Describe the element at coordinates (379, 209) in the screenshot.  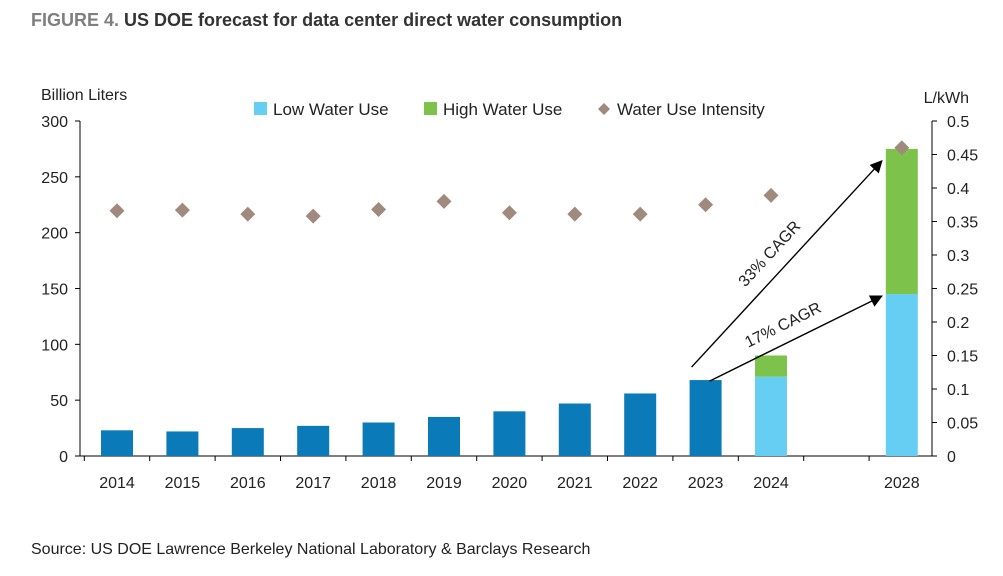
I see `intensity-point-2018` at that location.